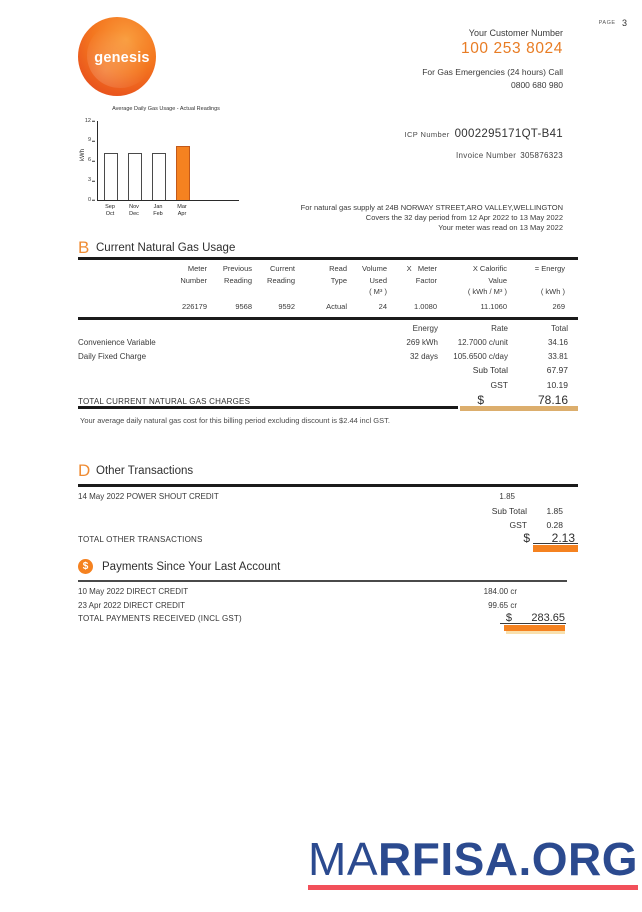 This screenshot has height=912, width=642. I want to click on chart-x-label: Jan Feb, so click(158, 210).